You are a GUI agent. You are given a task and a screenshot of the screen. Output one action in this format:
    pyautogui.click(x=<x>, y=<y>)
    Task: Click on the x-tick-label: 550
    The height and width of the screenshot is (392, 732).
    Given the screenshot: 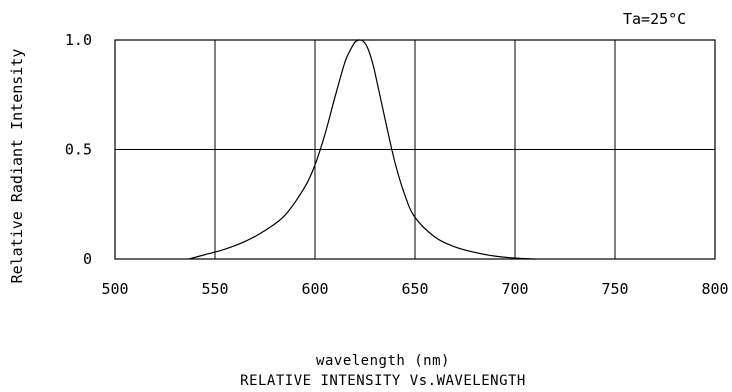 What is the action you would take?
    pyautogui.click(x=214, y=289)
    